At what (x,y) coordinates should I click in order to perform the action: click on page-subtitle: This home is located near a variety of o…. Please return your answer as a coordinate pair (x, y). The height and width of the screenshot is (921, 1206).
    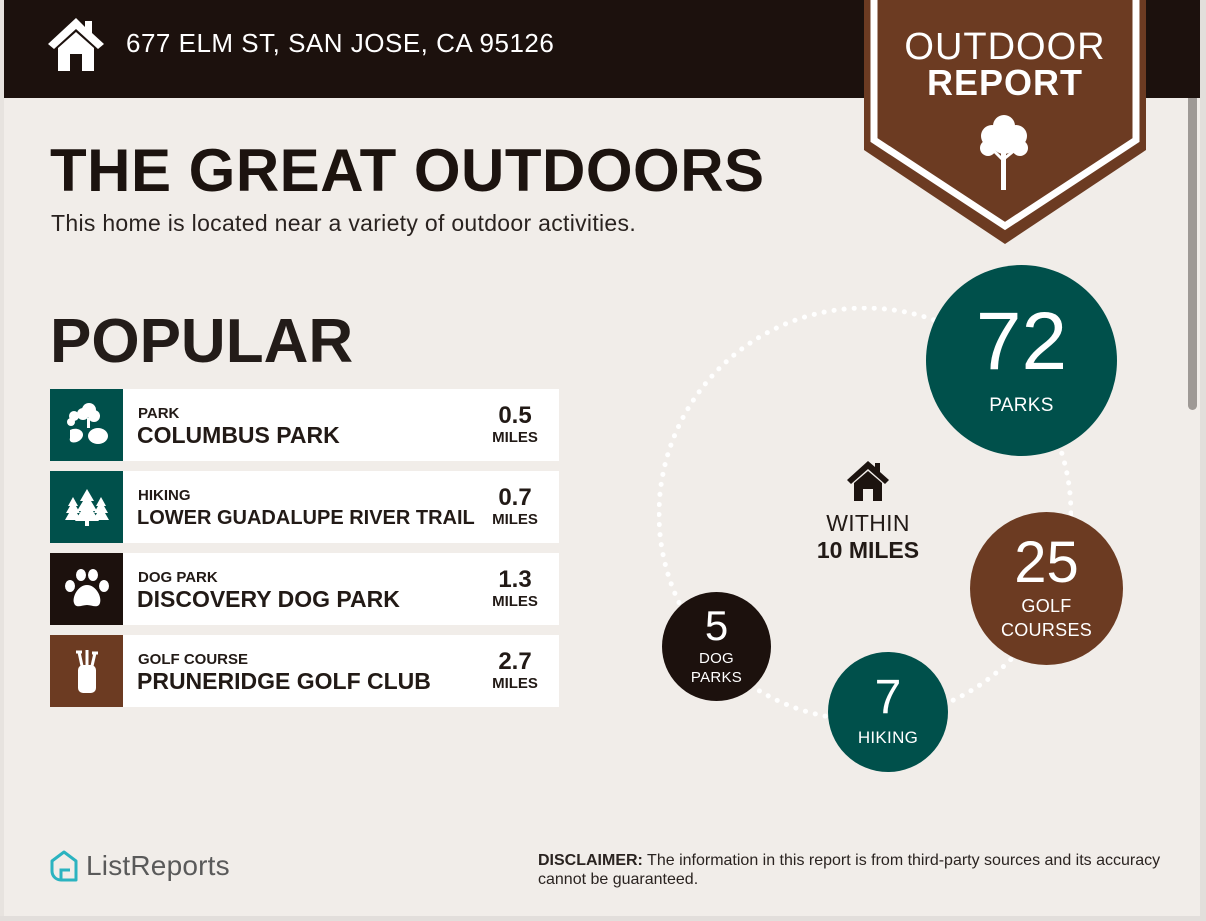
    Looking at the image, I should click on (344, 223).